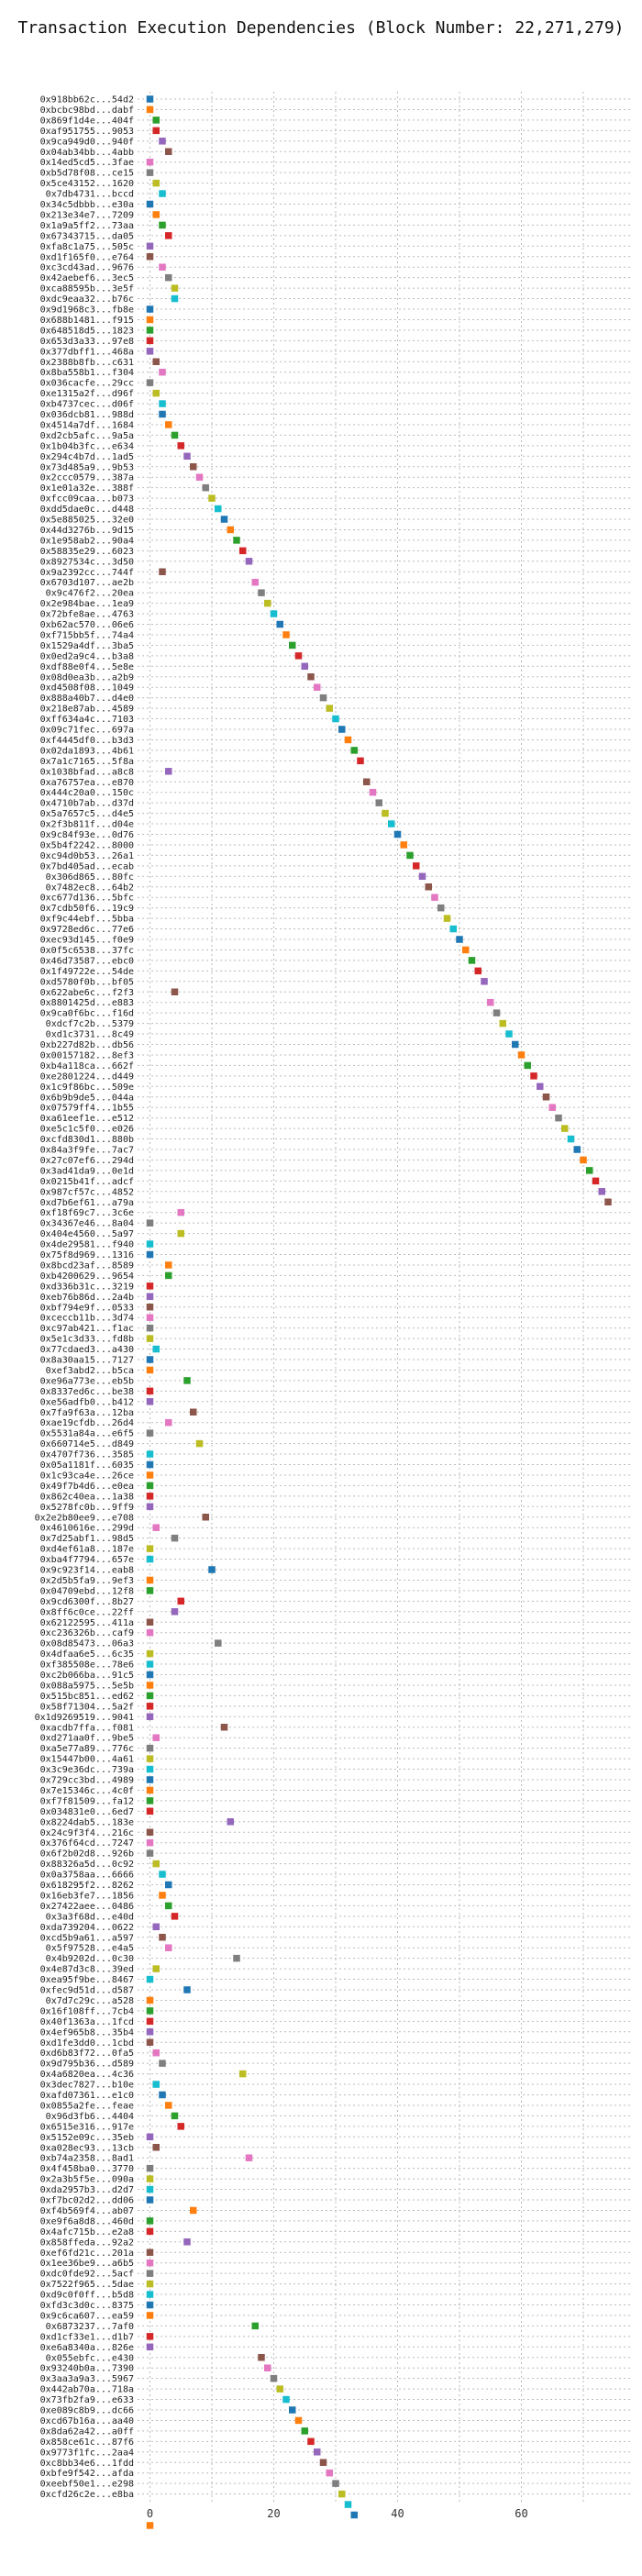 The width and height of the screenshot is (642, 2576). I want to click on transaction-label: 0x7482ec8...64b2, so click(90, 888).